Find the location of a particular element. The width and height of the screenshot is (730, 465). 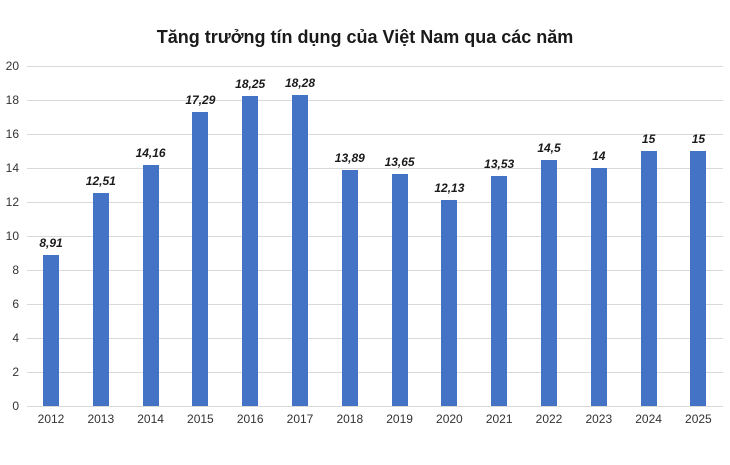

data-label: 18,25 is located at coordinates (250, 83).